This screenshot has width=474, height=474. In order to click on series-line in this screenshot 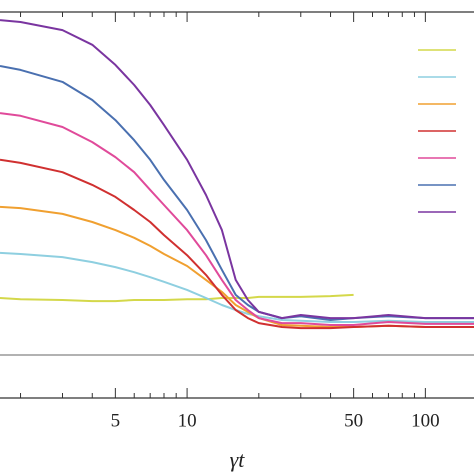, I will do `click(177, 298)`.